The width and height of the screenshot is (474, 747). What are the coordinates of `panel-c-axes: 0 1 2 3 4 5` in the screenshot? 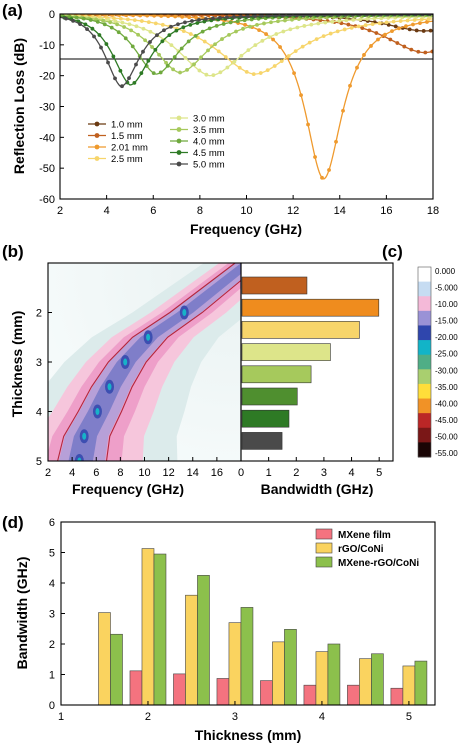 It's located at (310, 468).